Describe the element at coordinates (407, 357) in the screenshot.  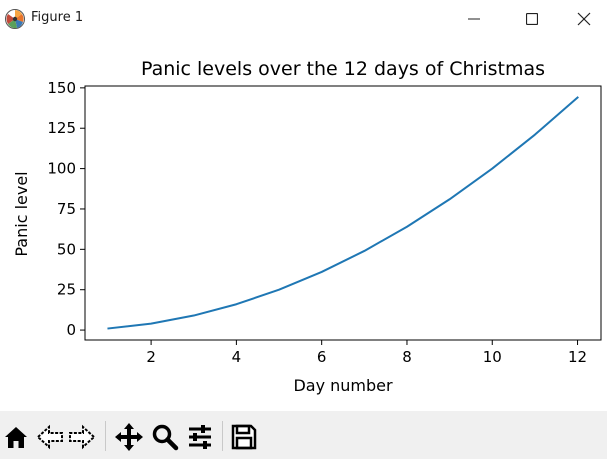
I see `x-tick-label: 8` at that location.